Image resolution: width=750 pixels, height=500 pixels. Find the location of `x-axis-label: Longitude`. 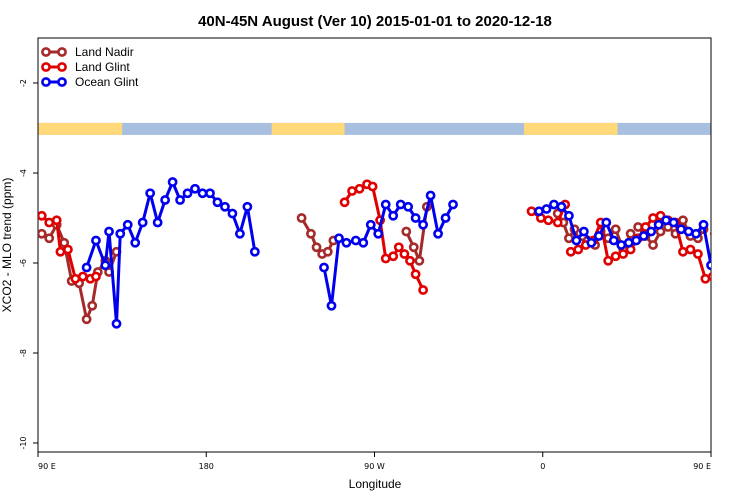

x-axis-label: Longitude is located at coordinates (375, 484).